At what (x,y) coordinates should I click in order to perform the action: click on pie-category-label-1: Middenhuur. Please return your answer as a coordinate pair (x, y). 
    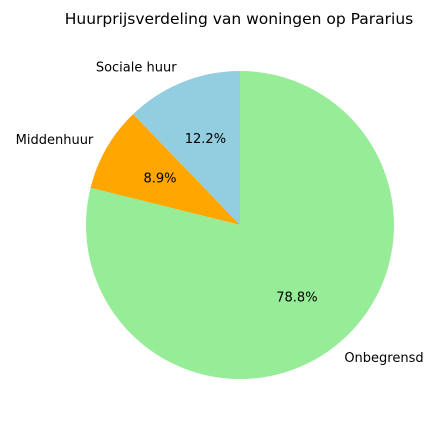
    Looking at the image, I should click on (55, 140).